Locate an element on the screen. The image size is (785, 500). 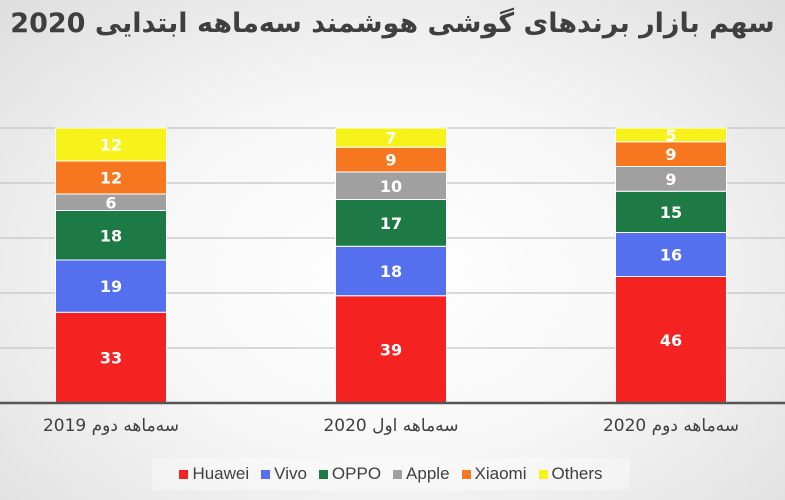
data-label: 33 is located at coordinates (111, 358).